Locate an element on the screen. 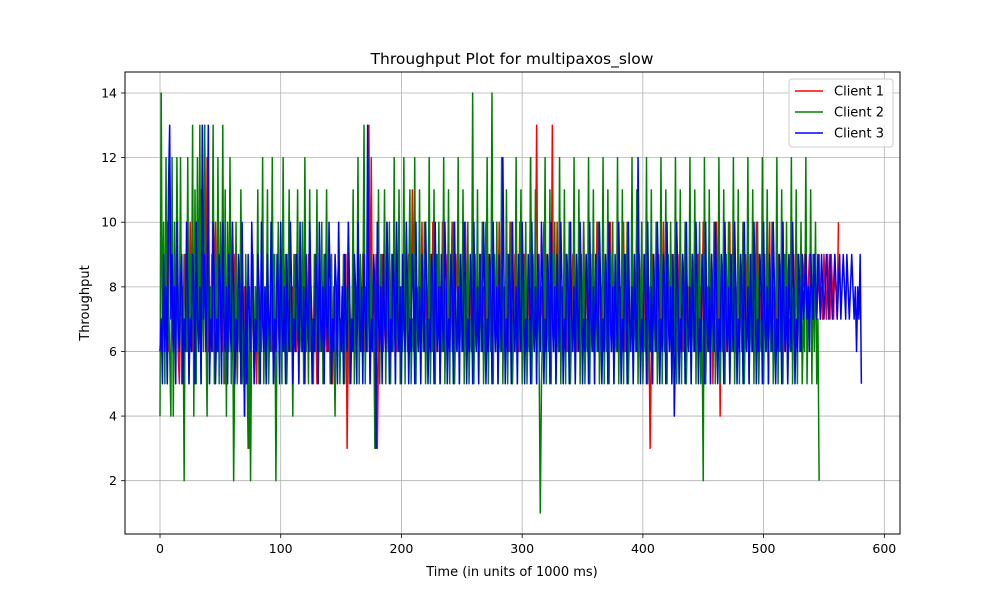 Image resolution: width=1000 pixels, height=600 pixels. y-tick-label: 6 is located at coordinates (113, 351).